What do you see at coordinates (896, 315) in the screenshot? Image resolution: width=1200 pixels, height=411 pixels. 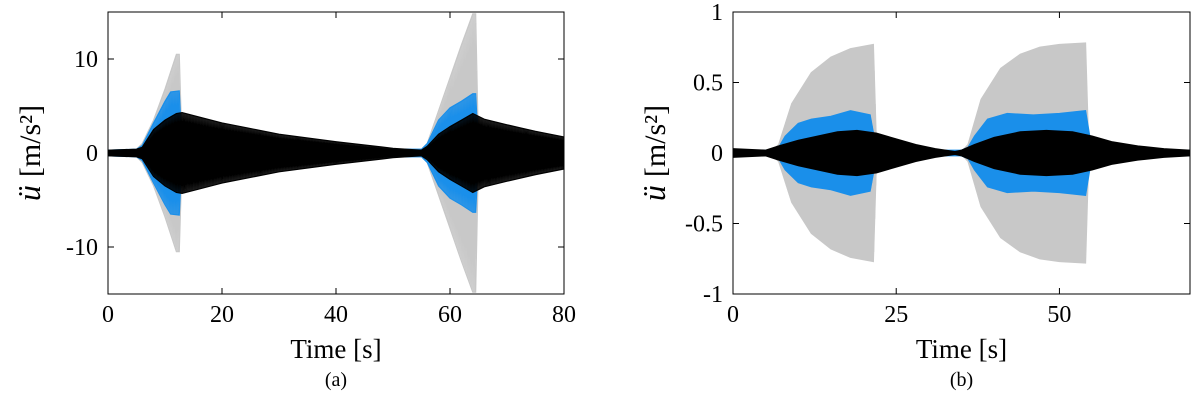 I see `x-tick-label: 25` at bounding box center [896, 315].